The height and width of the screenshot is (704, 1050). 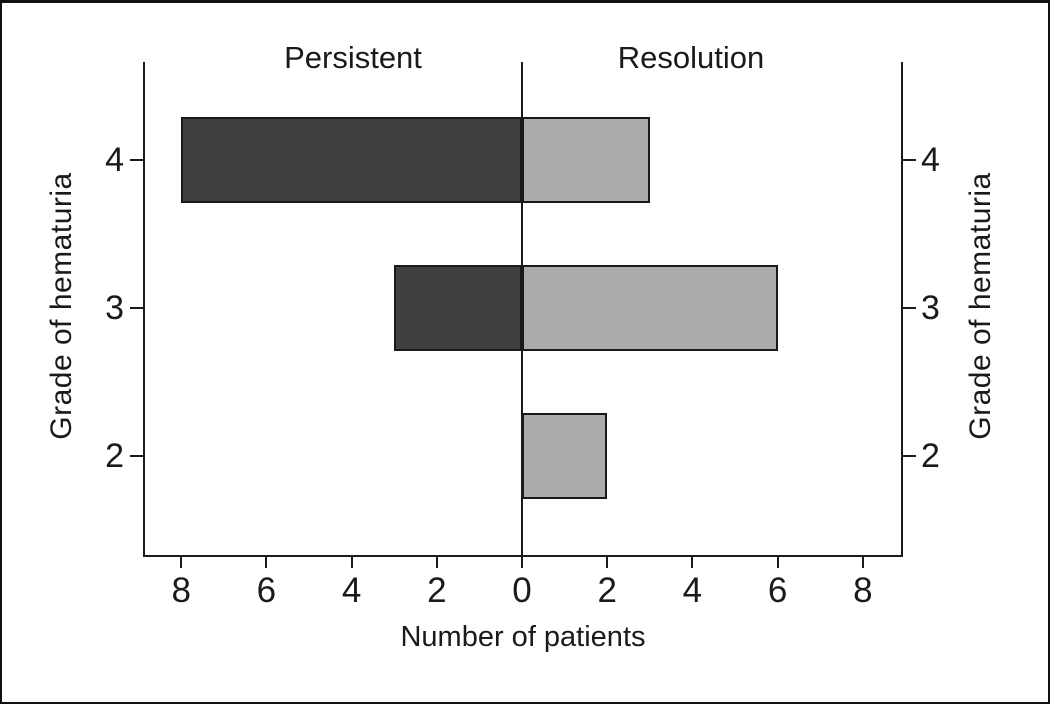 I want to click on y-axis-left, so click(x=144, y=309).